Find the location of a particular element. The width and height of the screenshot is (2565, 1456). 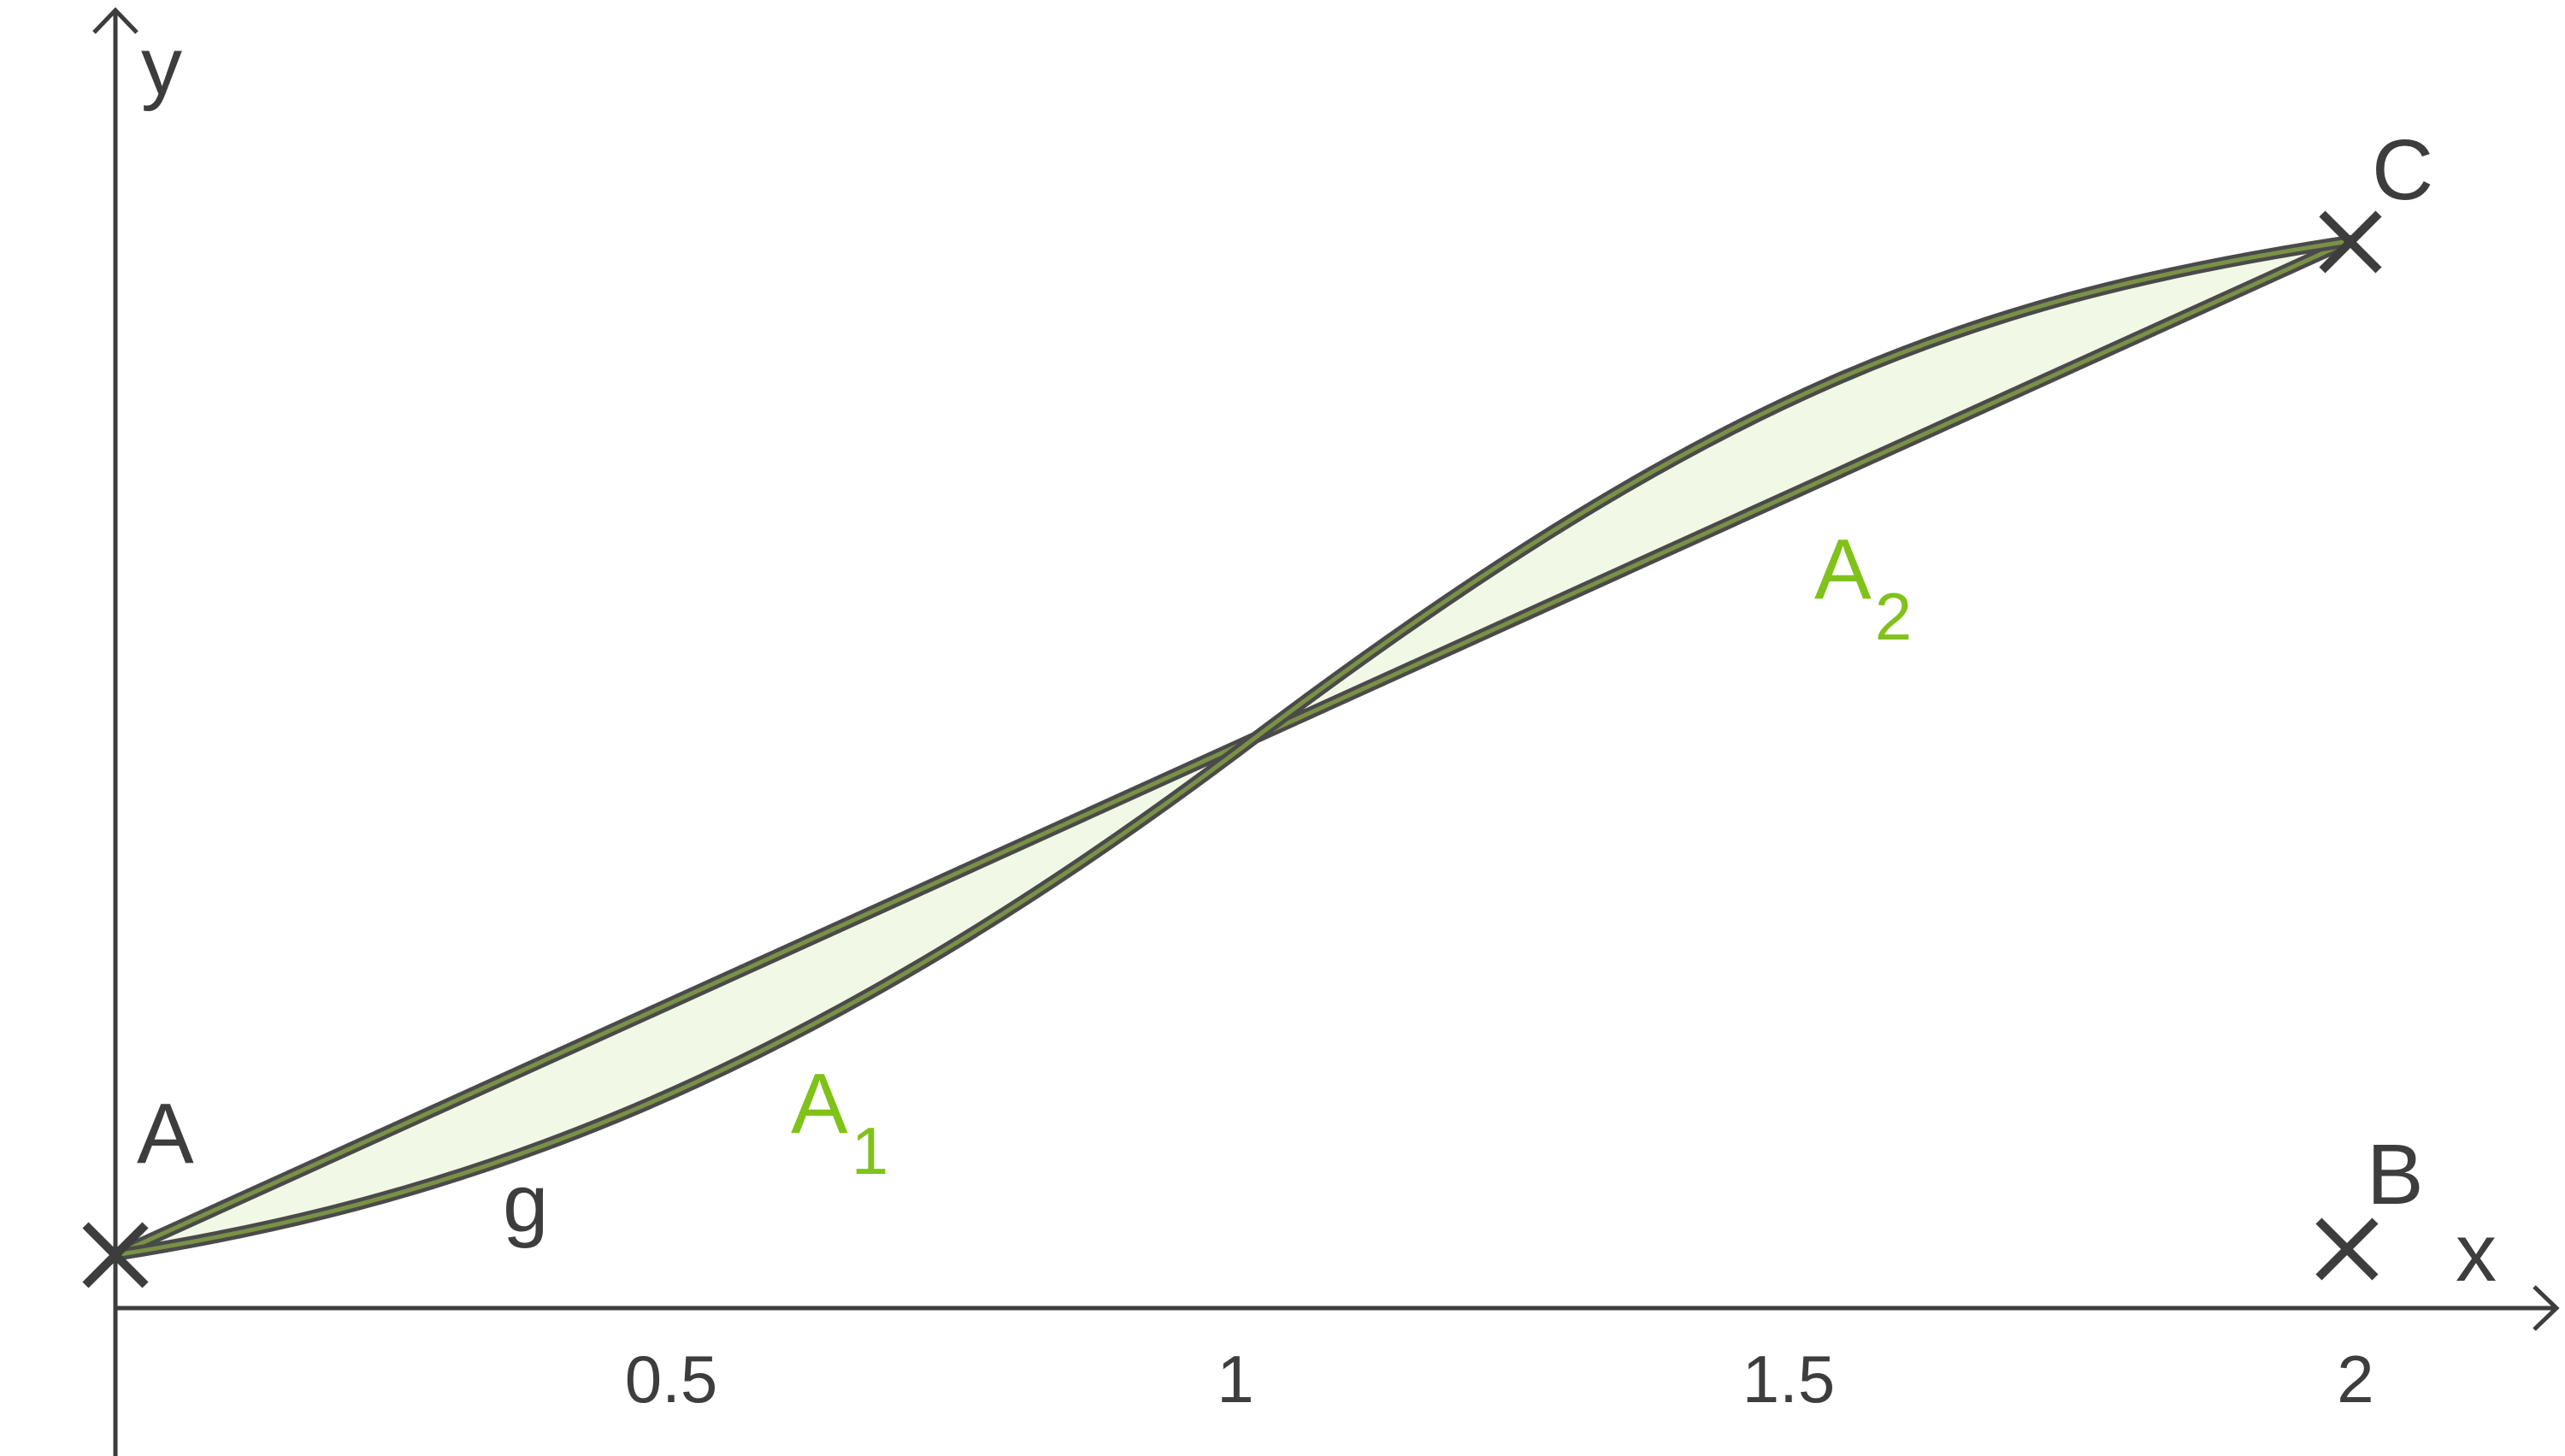

point-c-label: C is located at coordinates (2402, 170).